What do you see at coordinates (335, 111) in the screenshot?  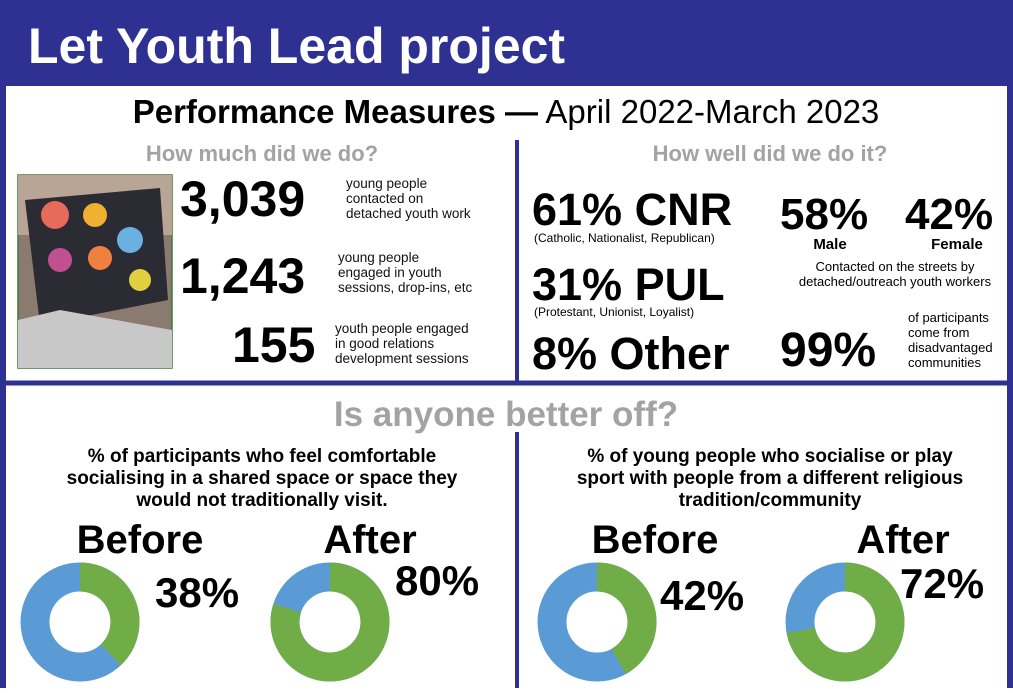 I see `subtitle-bold: Performance Measures —` at bounding box center [335, 111].